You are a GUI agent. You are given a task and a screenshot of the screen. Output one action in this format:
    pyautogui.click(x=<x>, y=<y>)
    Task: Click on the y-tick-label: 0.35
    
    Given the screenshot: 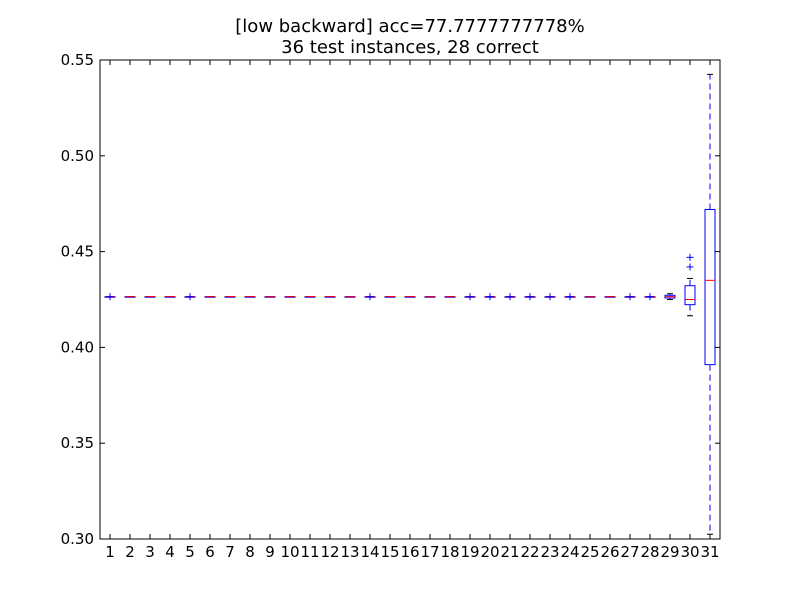 What is the action you would take?
    pyautogui.click(x=77, y=443)
    